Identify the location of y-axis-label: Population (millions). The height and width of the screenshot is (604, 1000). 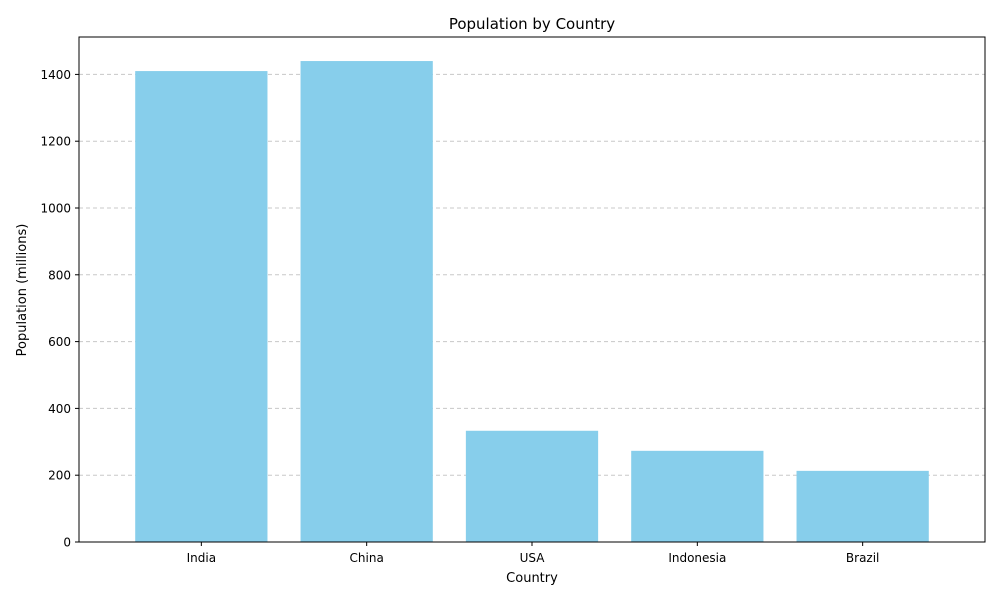
(22, 290).